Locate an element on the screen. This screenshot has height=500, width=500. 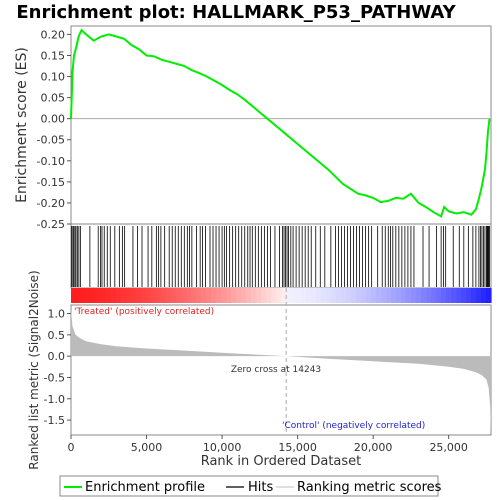
hit-marks is located at coordinates (280, 256).